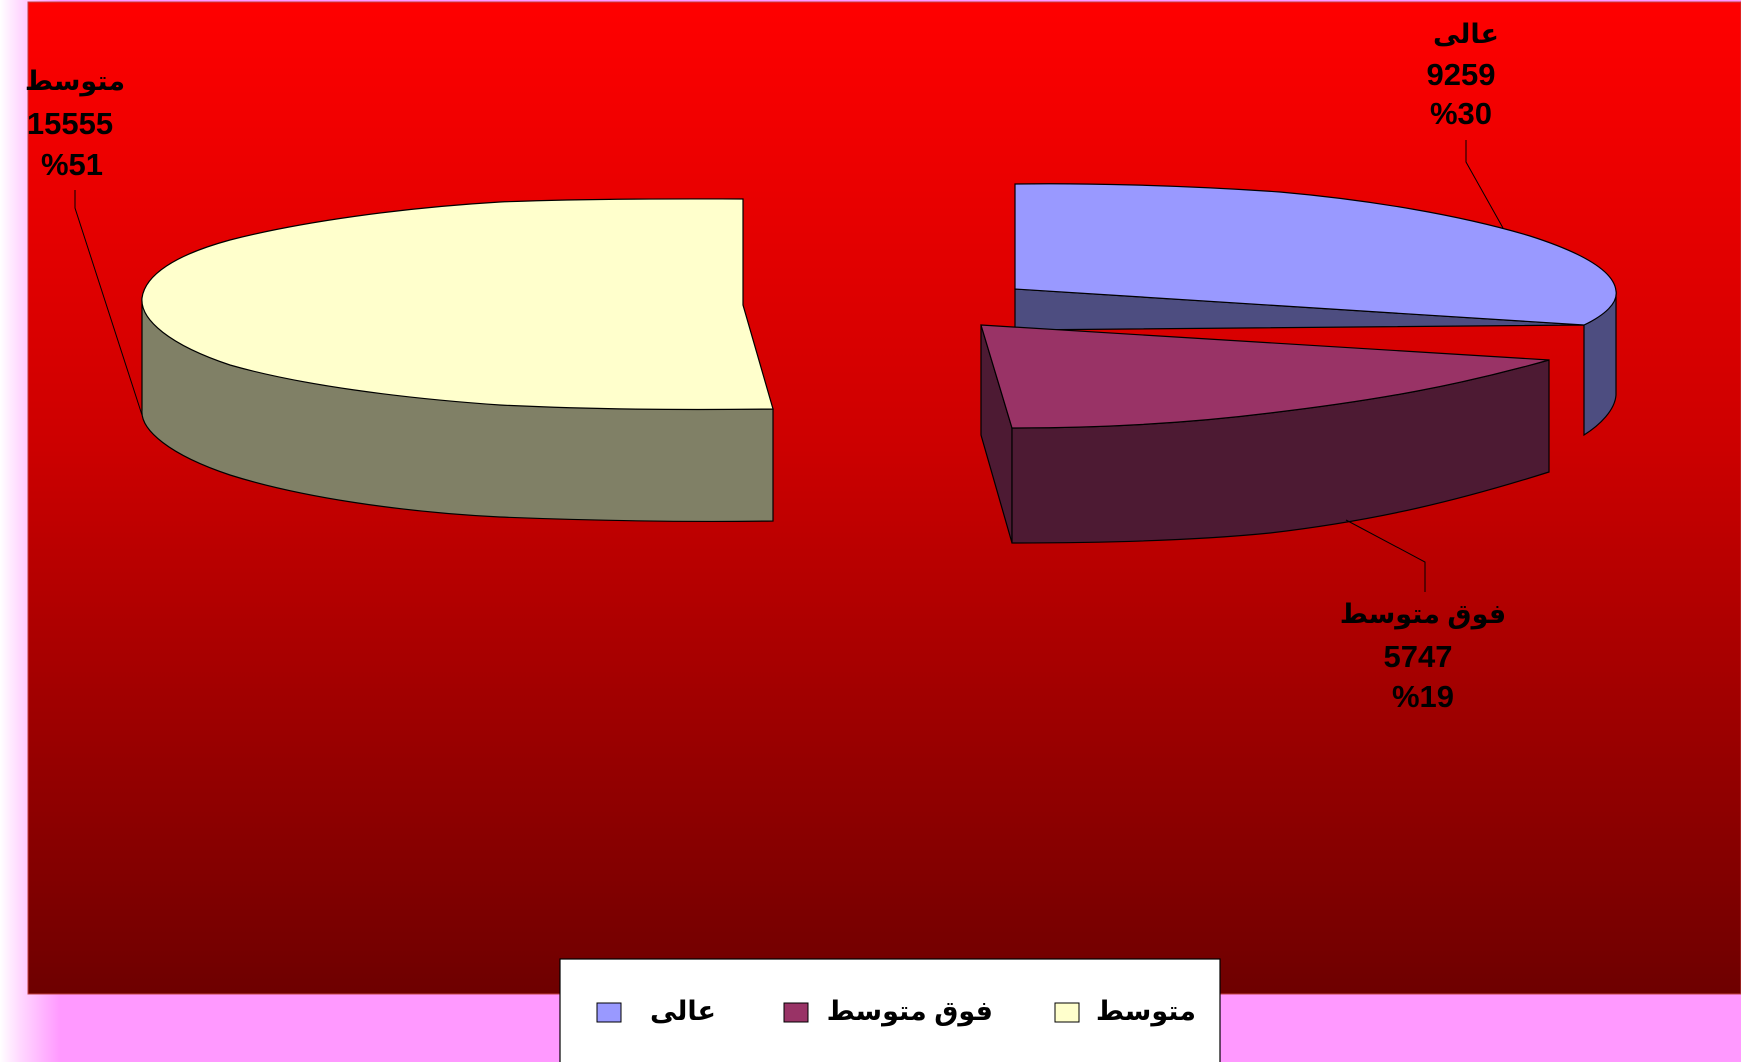 The image size is (1741, 1062). I want to click on data-label-fawq-value: 5747, so click(1418, 656).